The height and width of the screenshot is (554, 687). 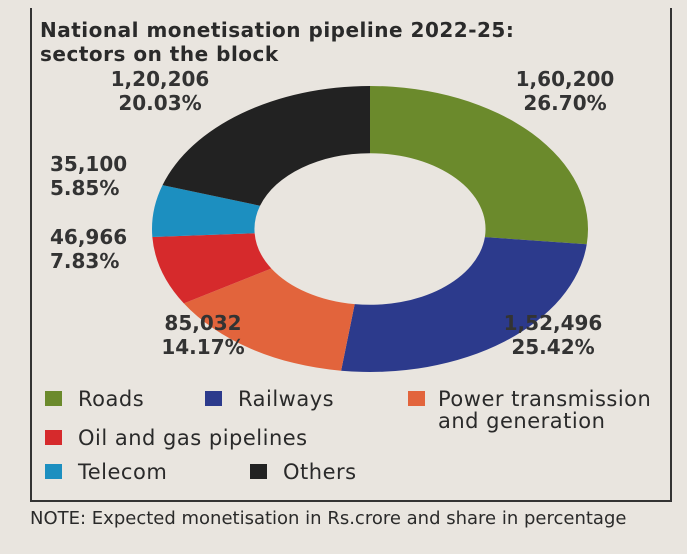 I want to click on chart-subtitle: sectors on the block, so click(x=159, y=54).